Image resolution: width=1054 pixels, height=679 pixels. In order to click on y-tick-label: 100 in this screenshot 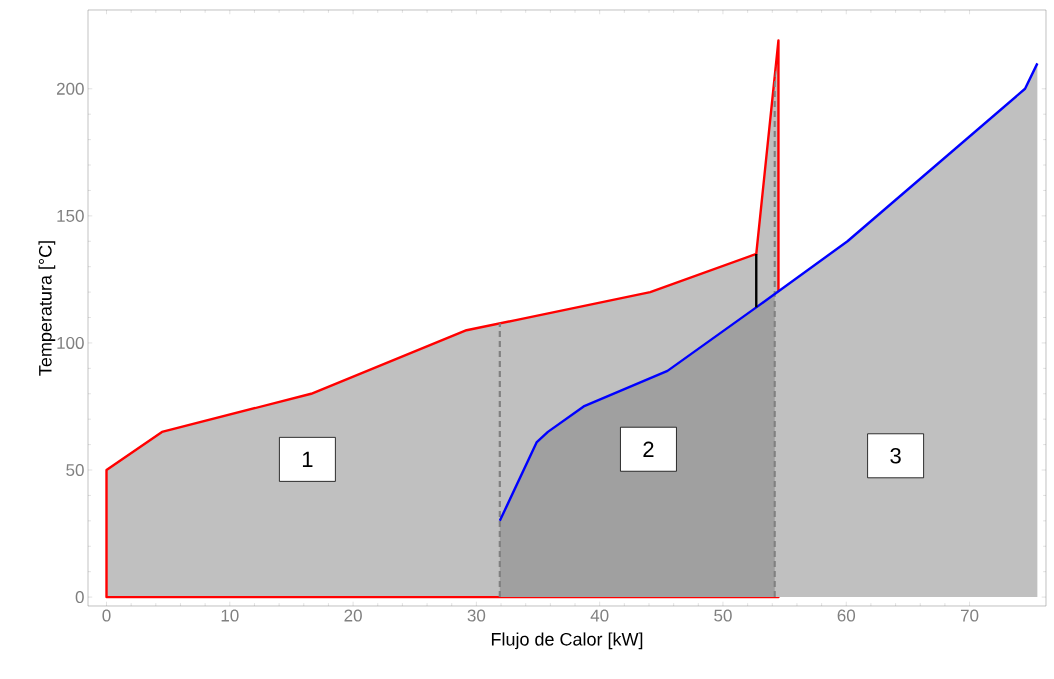, I will do `click(70, 342)`.